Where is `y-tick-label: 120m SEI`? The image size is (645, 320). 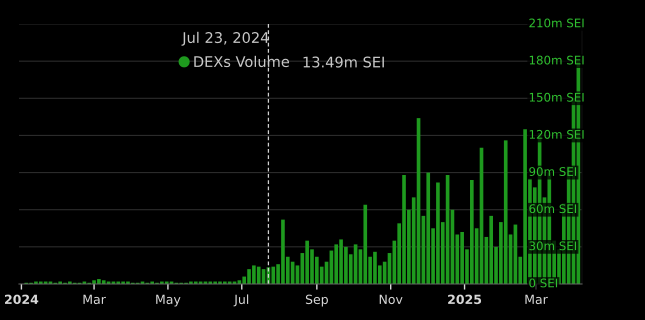
y-tick-label: 120m SEI is located at coordinates (557, 134).